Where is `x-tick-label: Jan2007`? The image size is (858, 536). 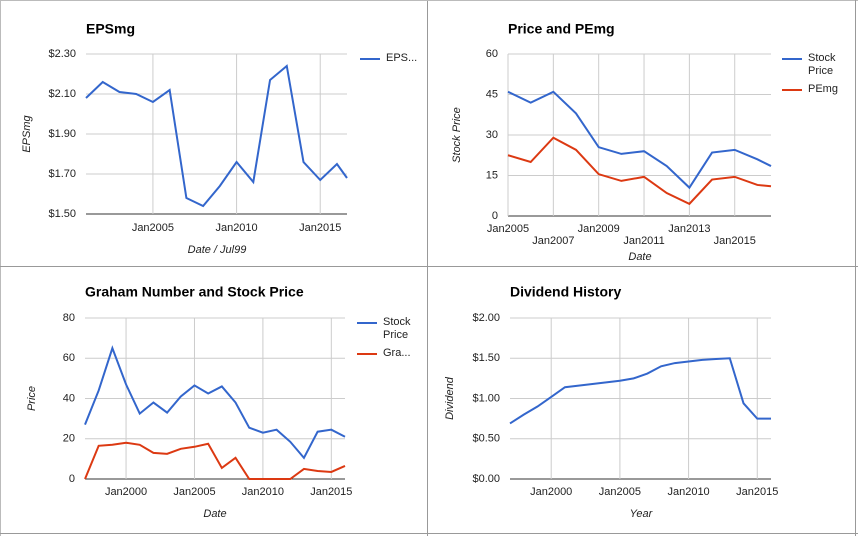
x-tick-label: Jan2007 is located at coordinates (553, 241).